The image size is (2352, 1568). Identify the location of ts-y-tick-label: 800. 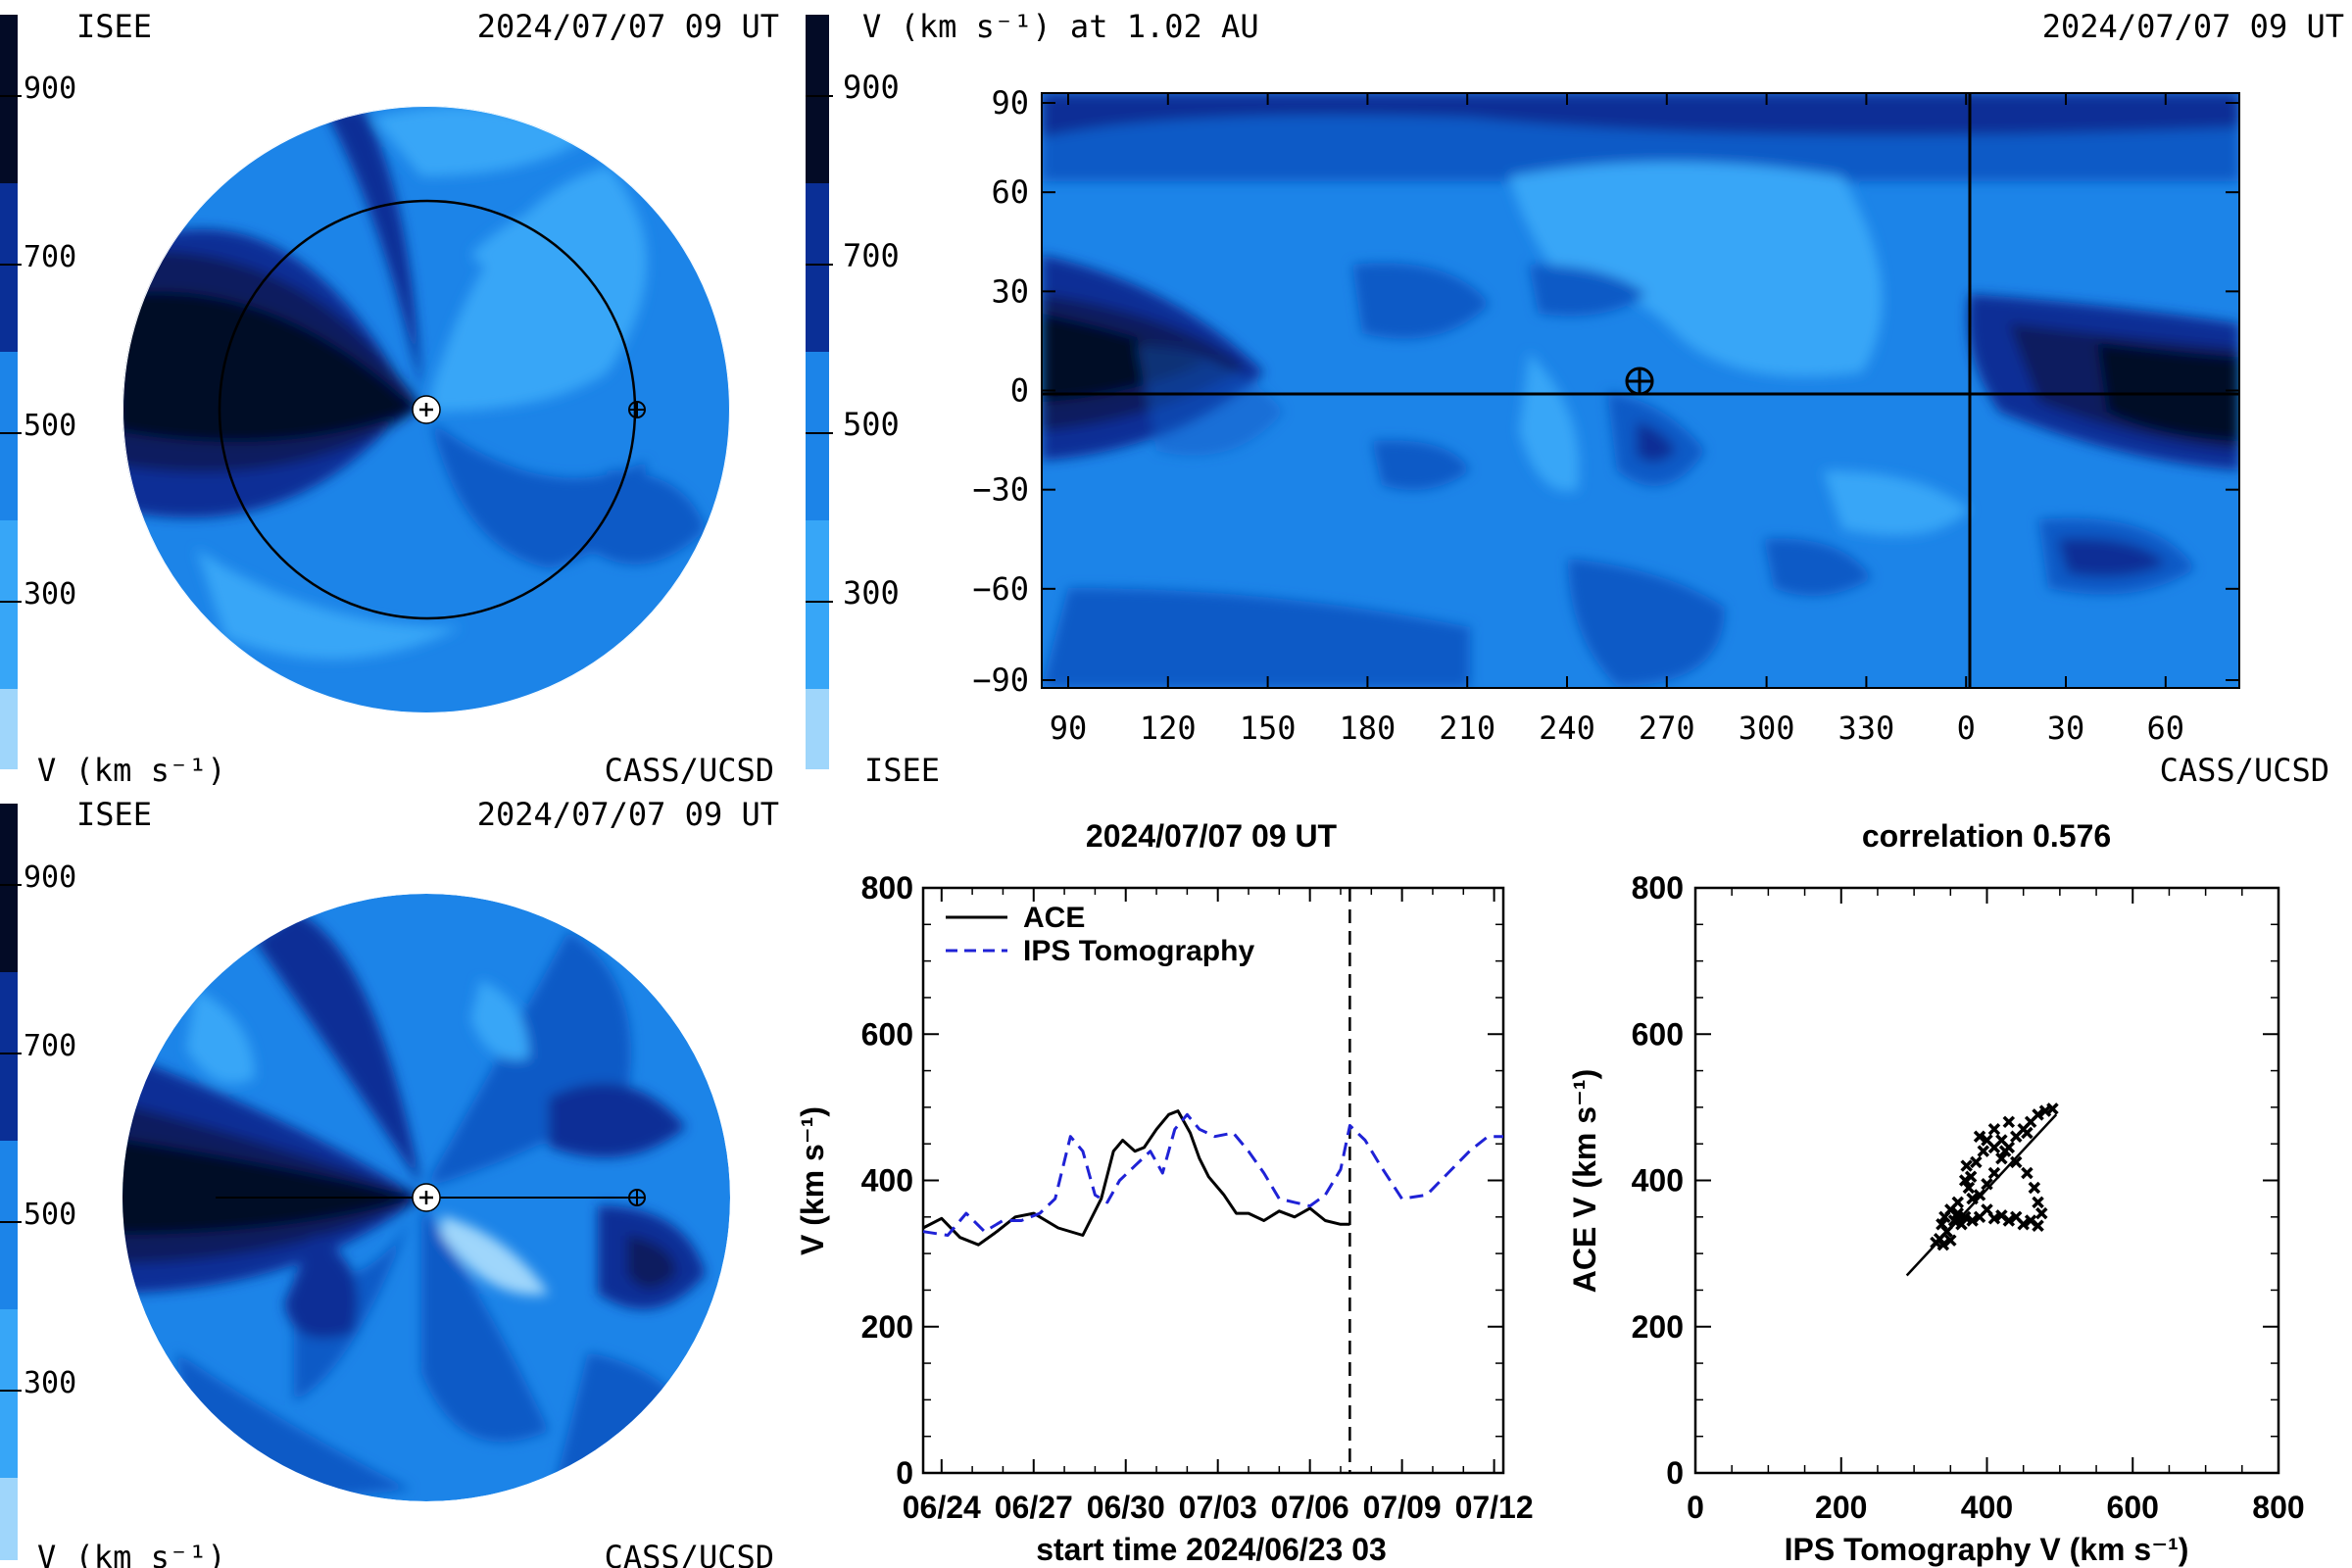
(887, 888).